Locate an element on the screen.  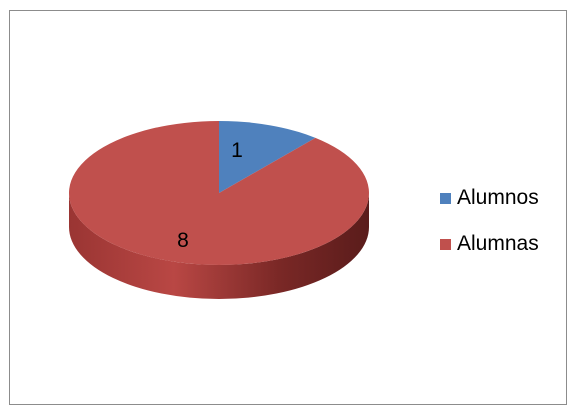
legend-swatch-alumnos is located at coordinates (445, 198).